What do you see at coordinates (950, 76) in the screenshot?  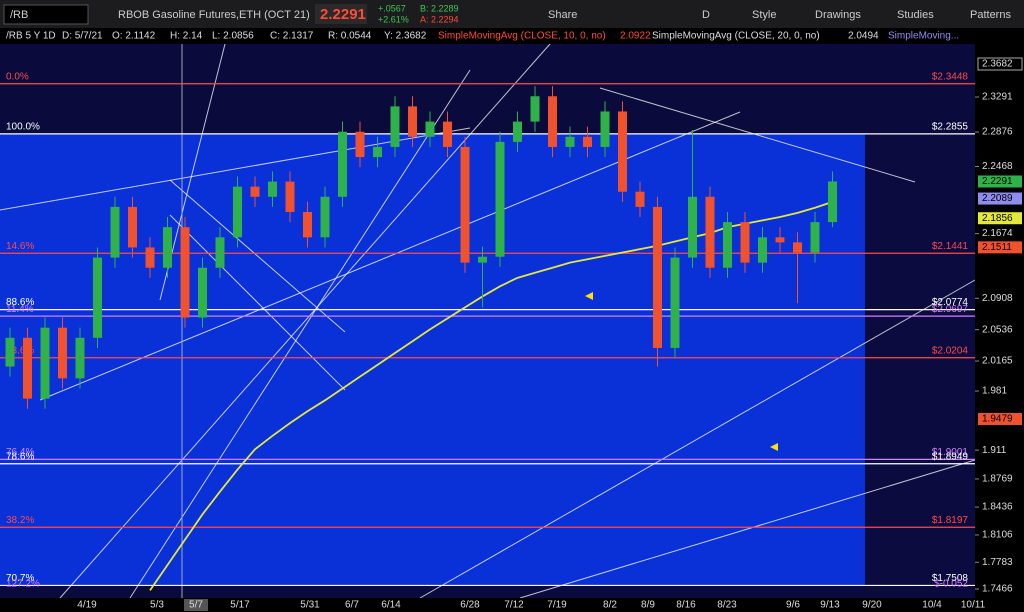 I see `fib-price: $2.3448` at bounding box center [950, 76].